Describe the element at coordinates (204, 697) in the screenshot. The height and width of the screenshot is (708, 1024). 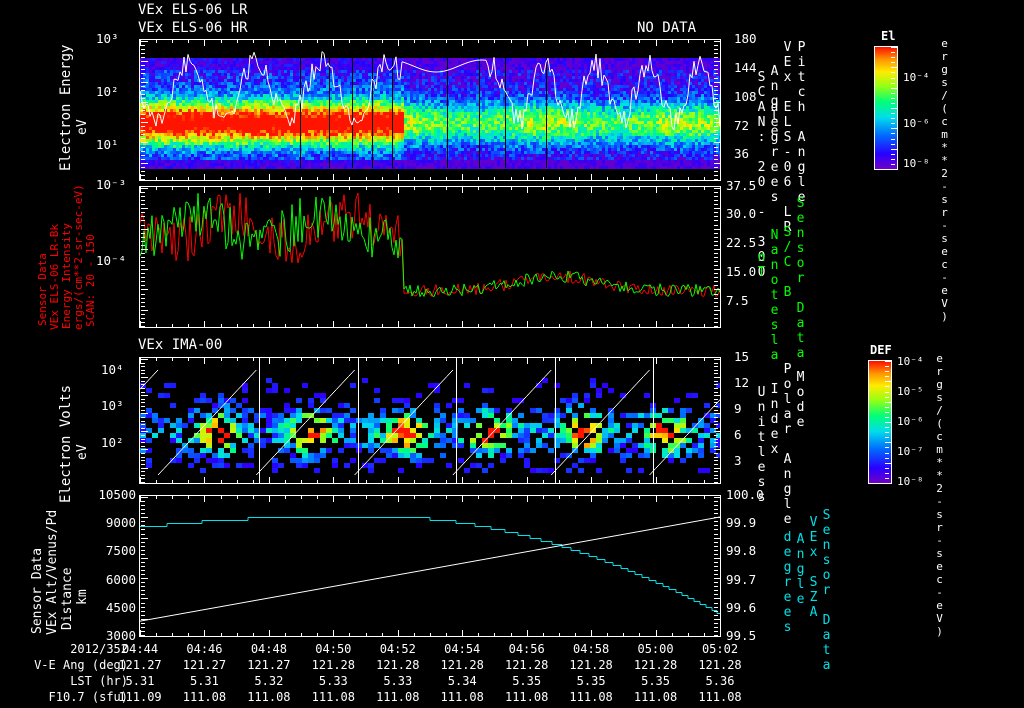
I see `bottom-cell-r3-c1: 111.08` at that location.